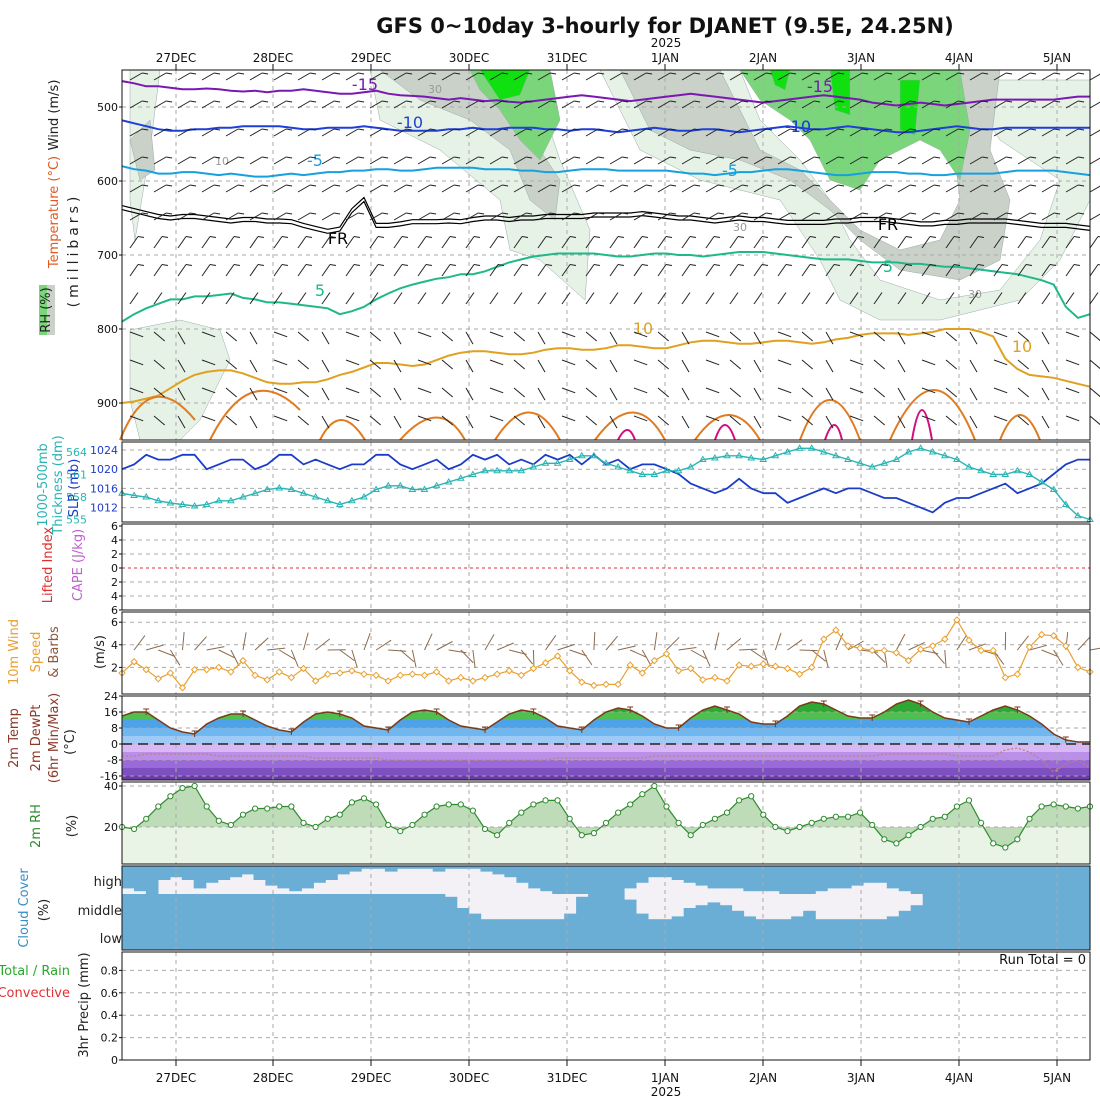  What do you see at coordinates (42, 738) in the screenshot?
I see `temp2m-axis-labels: 2m Temp 2m DewPt (6hr Min/Max) (°C)` at bounding box center [42, 738].